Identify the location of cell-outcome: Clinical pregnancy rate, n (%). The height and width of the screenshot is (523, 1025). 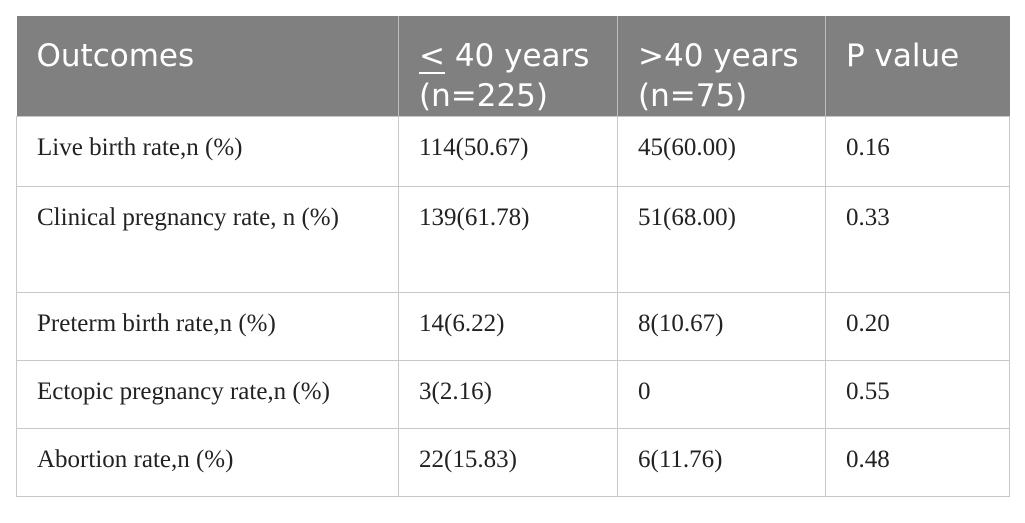
(207, 239).